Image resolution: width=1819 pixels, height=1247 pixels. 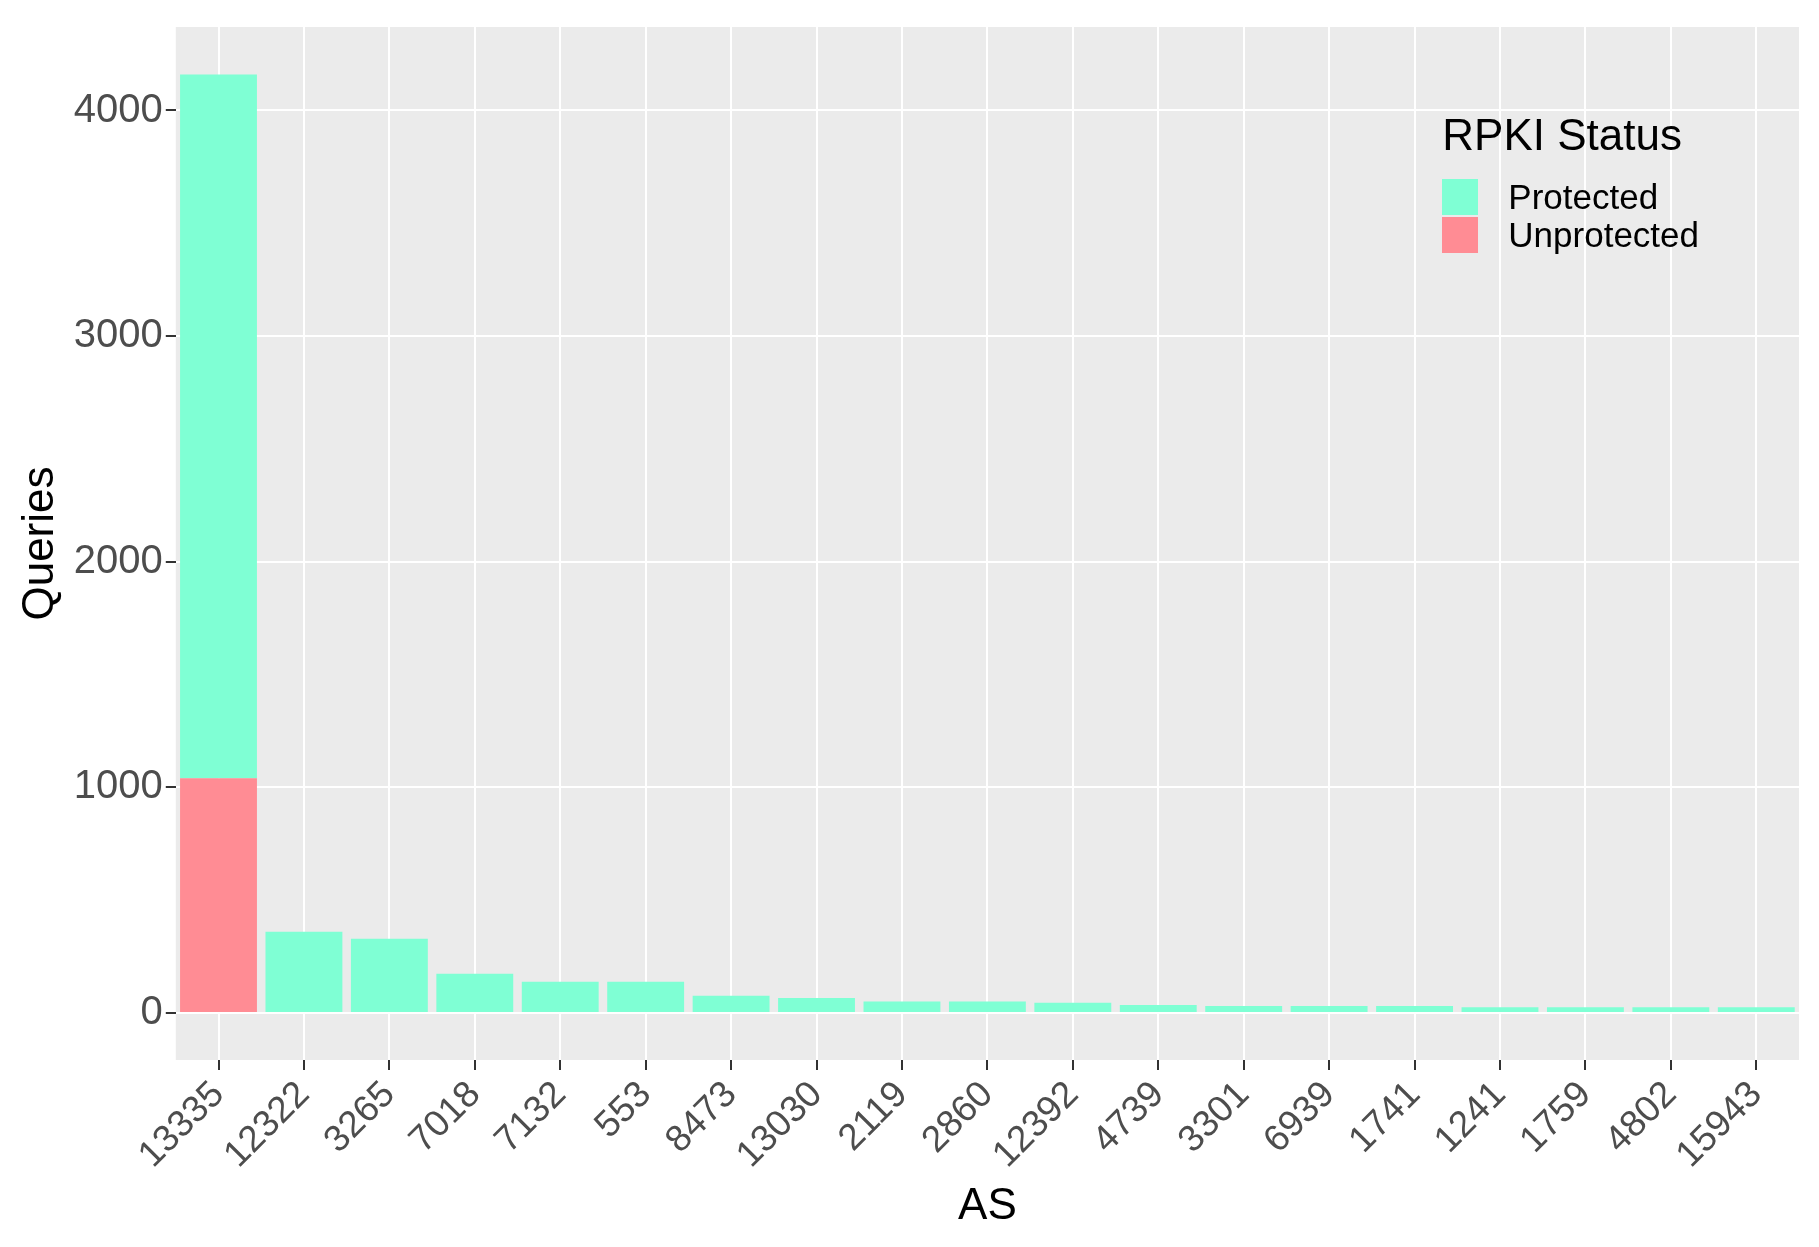 What do you see at coordinates (987, 1203) in the screenshot?
I see `x-axis-title: AS` at bounding box center [987, 1203].